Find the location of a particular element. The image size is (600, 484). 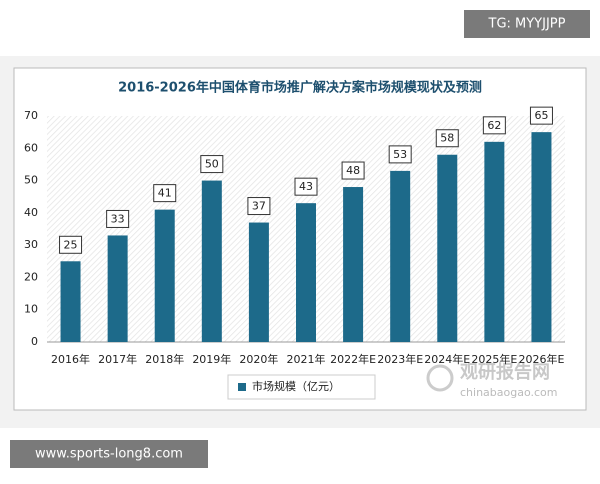

y-tick-label: 0 is located at coordinates (34, 341).